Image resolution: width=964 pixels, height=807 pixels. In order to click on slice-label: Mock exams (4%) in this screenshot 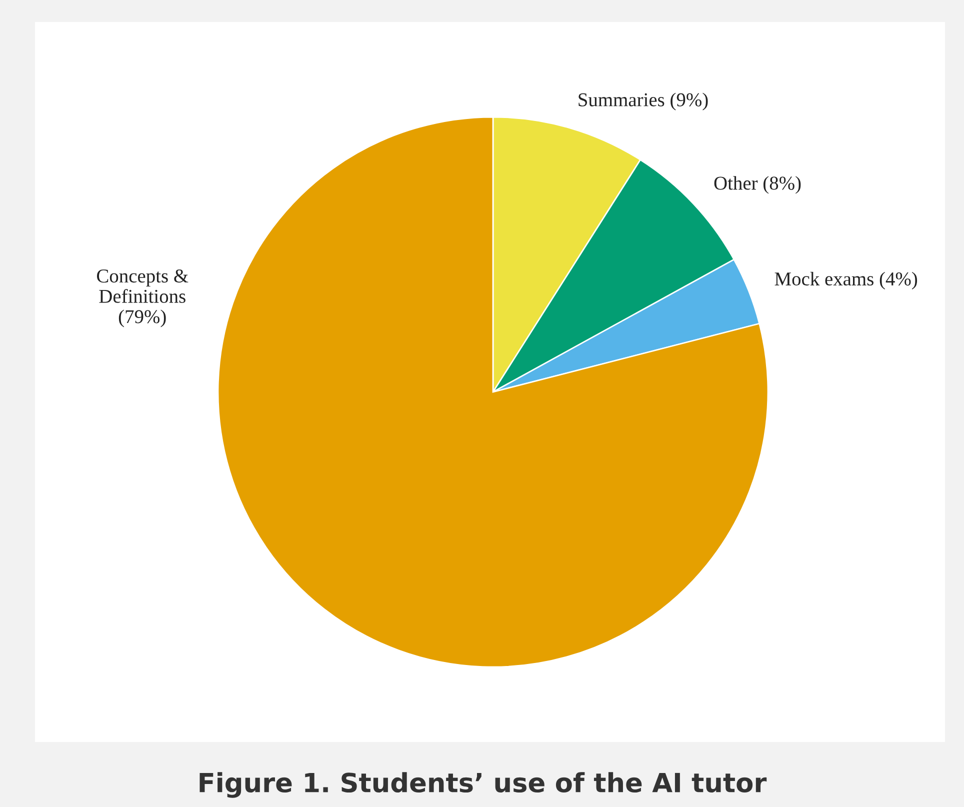, I will do `click(846, 281)`.